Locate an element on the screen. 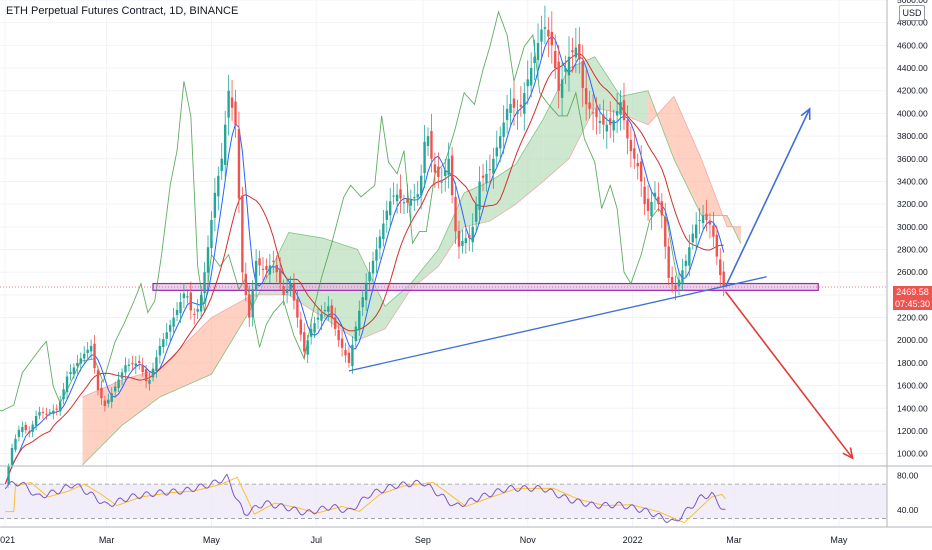 Image resolution: width=932 pixels, height=550 pixels. rsi-moving-average is located at coordinates (365, 500).